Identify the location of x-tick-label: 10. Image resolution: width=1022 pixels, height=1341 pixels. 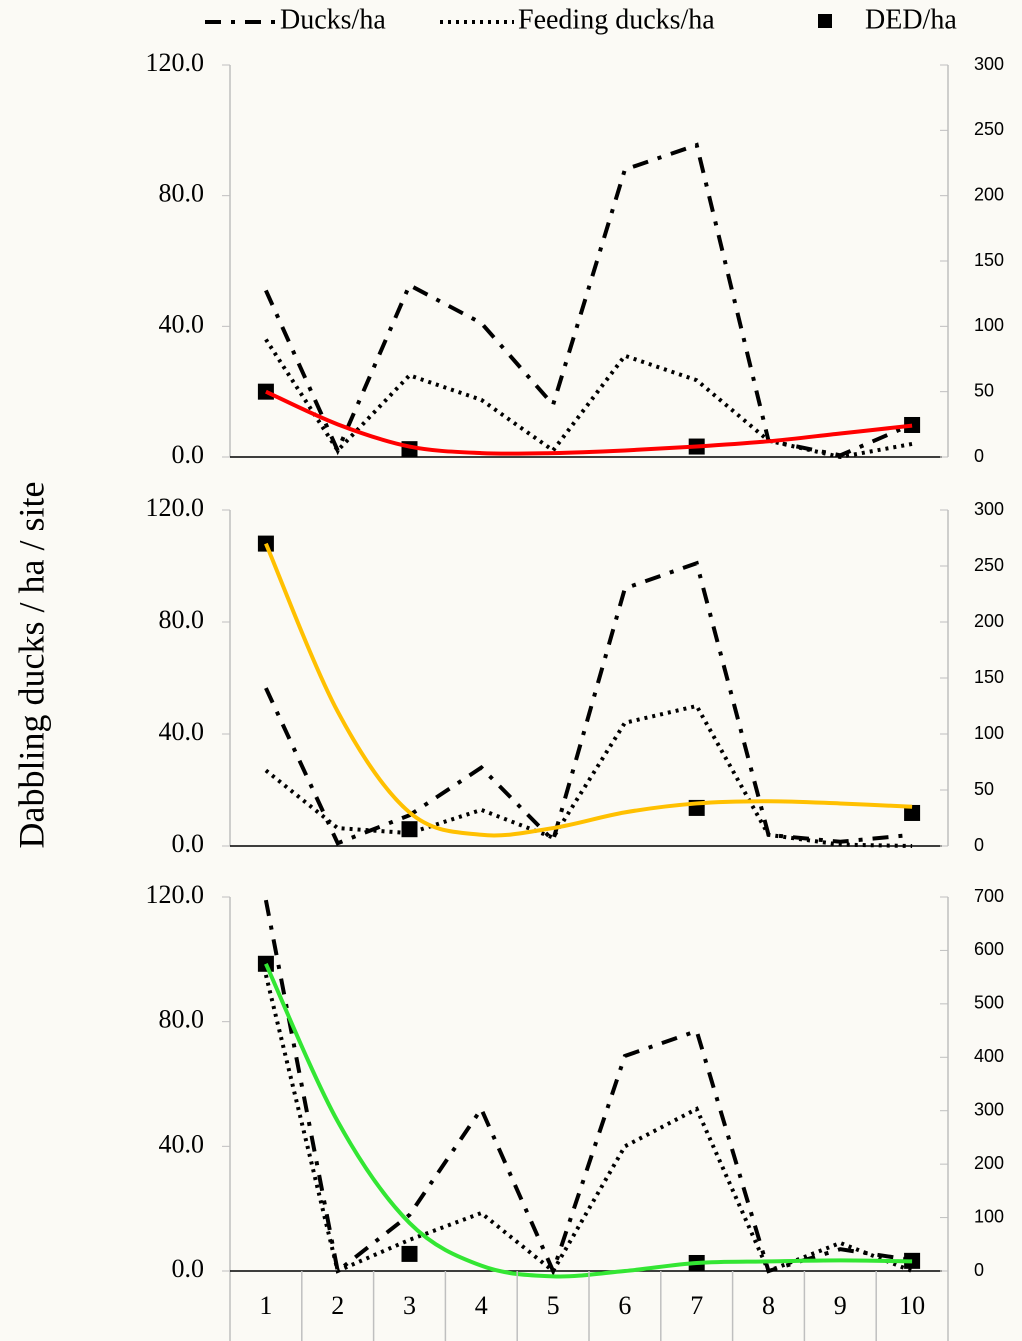
(912, 1305).